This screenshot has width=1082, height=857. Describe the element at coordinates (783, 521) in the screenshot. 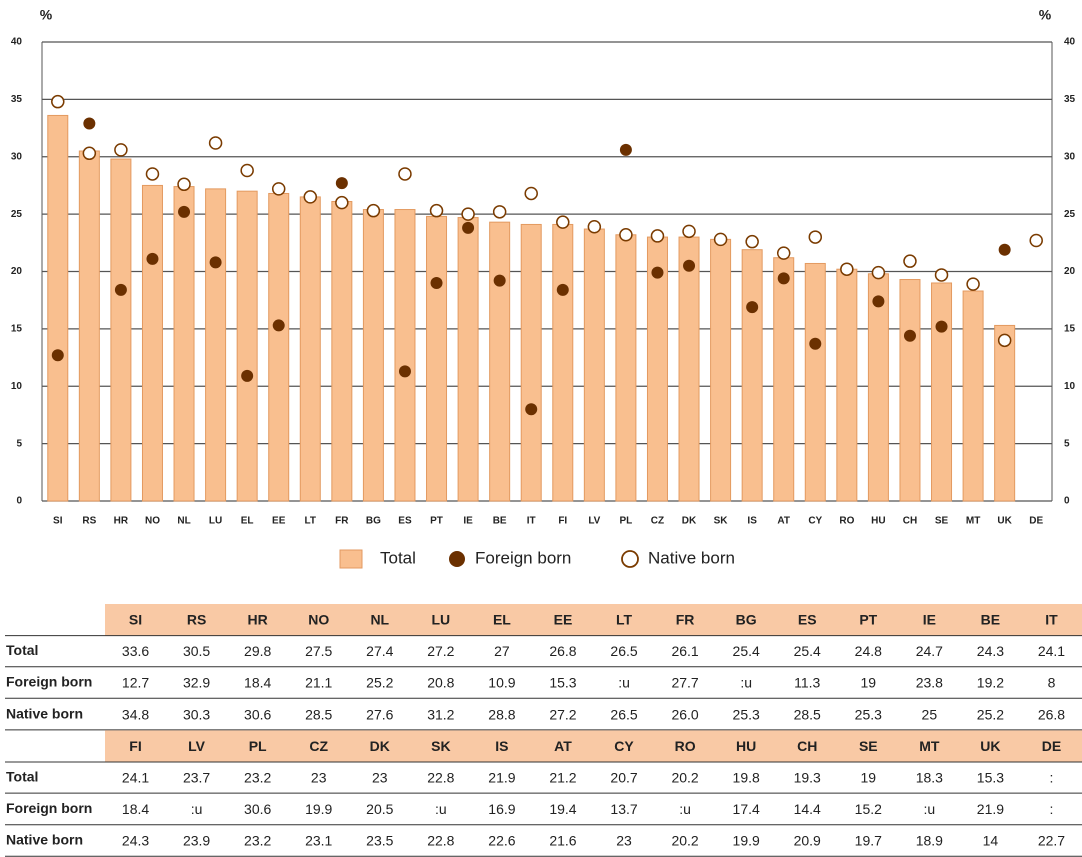

I see `x-tick-label: AT` at that location.